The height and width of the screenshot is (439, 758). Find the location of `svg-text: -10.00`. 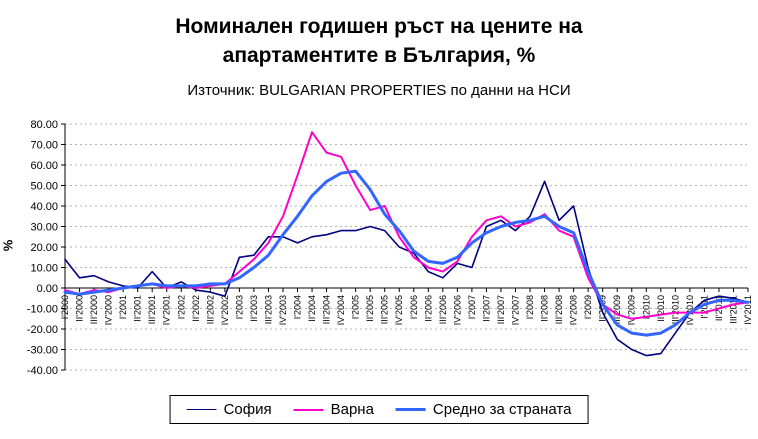

svg-text: -10.00 is located at coordinates (42, 310).